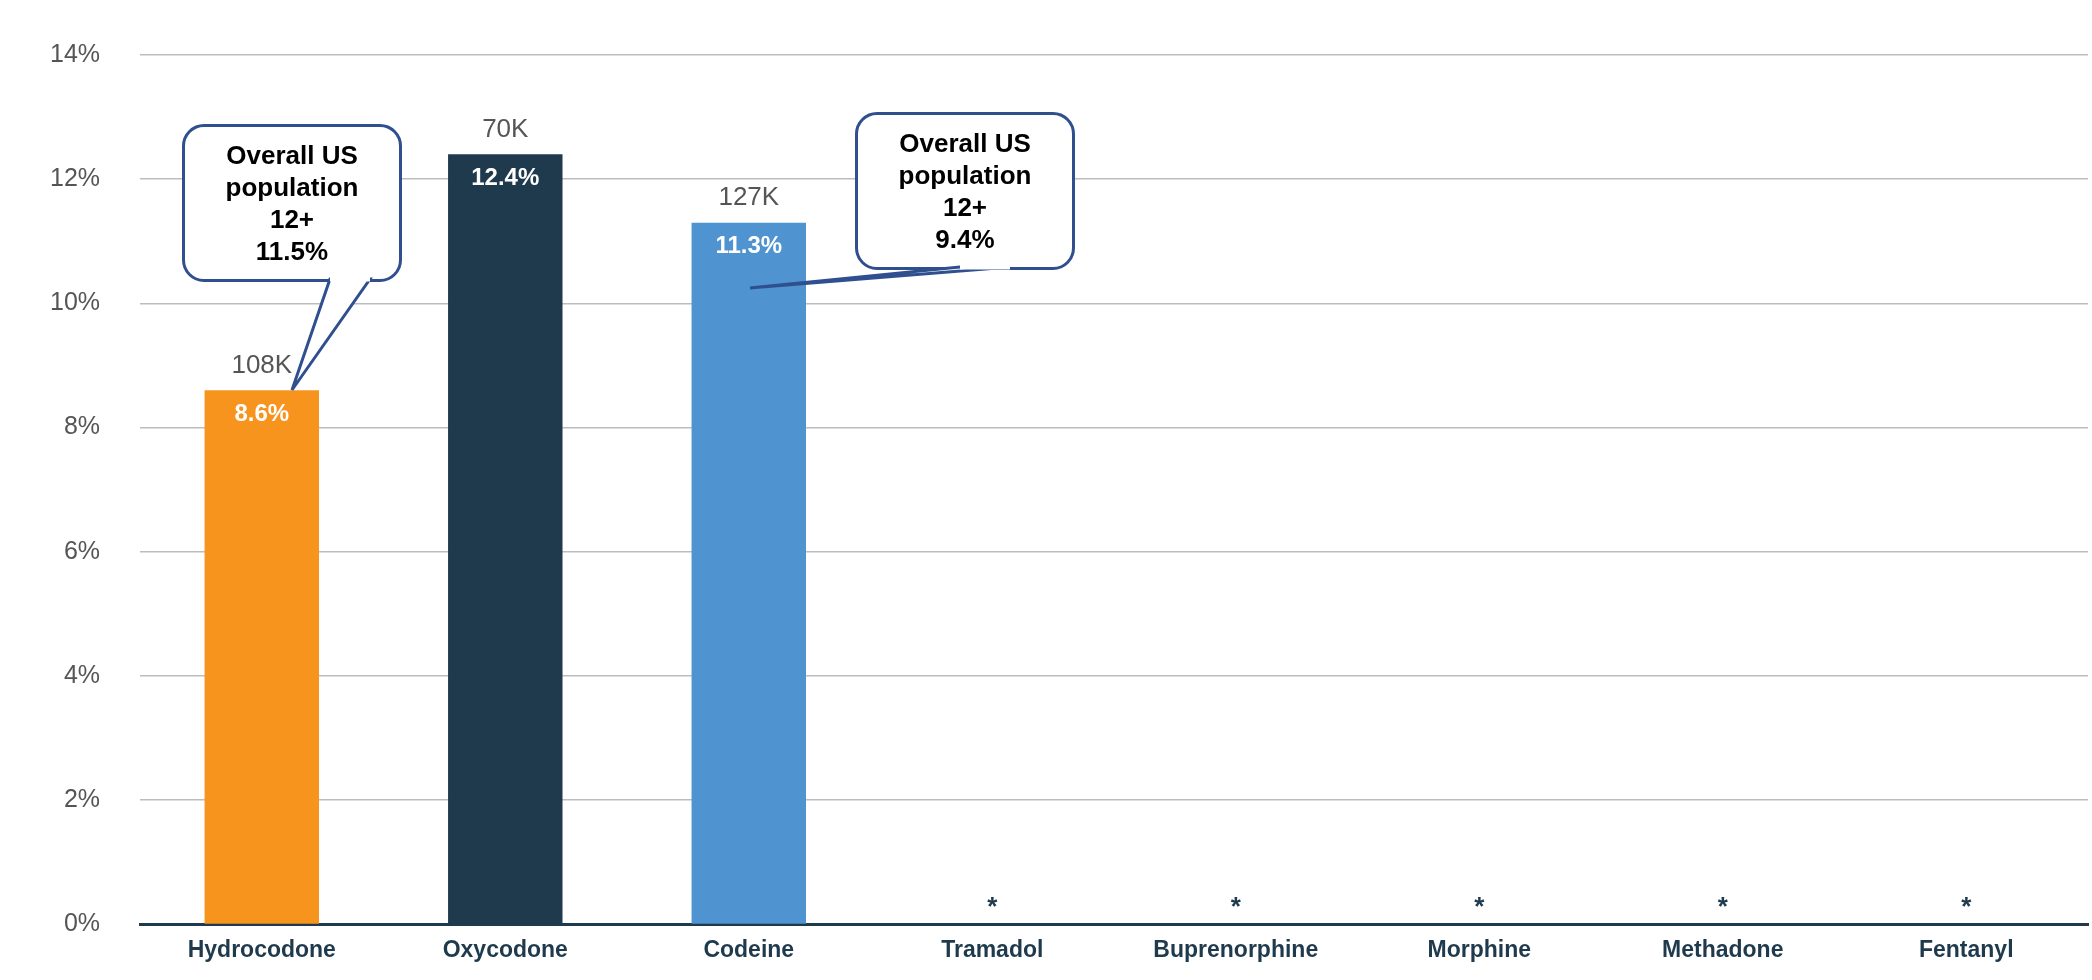 Image resolution: width=2092 pixels, height=980 pixels. What do you see at coordinates (965, 191) in the screenshot?
I see `annotation: Overall US population 12+ 9.4%` at bounding box center [965, 191].